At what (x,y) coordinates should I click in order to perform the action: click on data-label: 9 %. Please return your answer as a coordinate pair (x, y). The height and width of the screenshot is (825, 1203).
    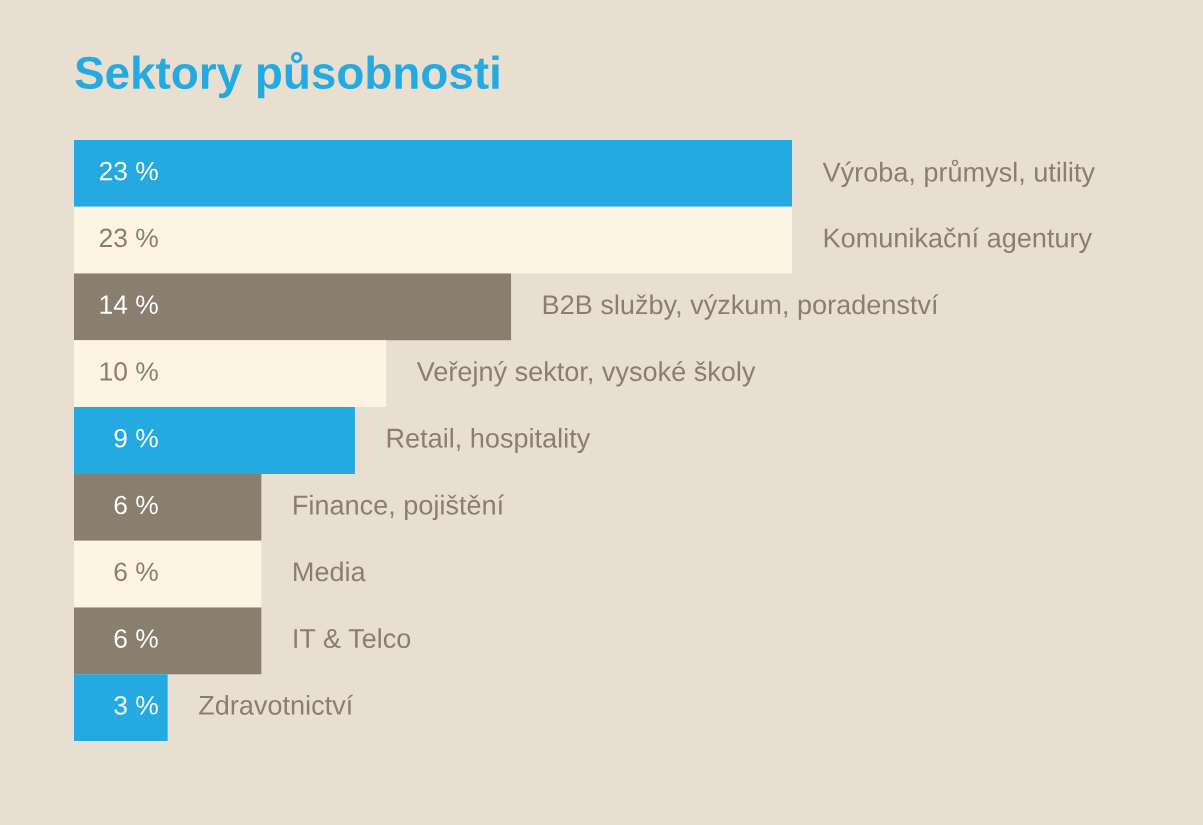
    Looking at the image, I should click on (136, 438).